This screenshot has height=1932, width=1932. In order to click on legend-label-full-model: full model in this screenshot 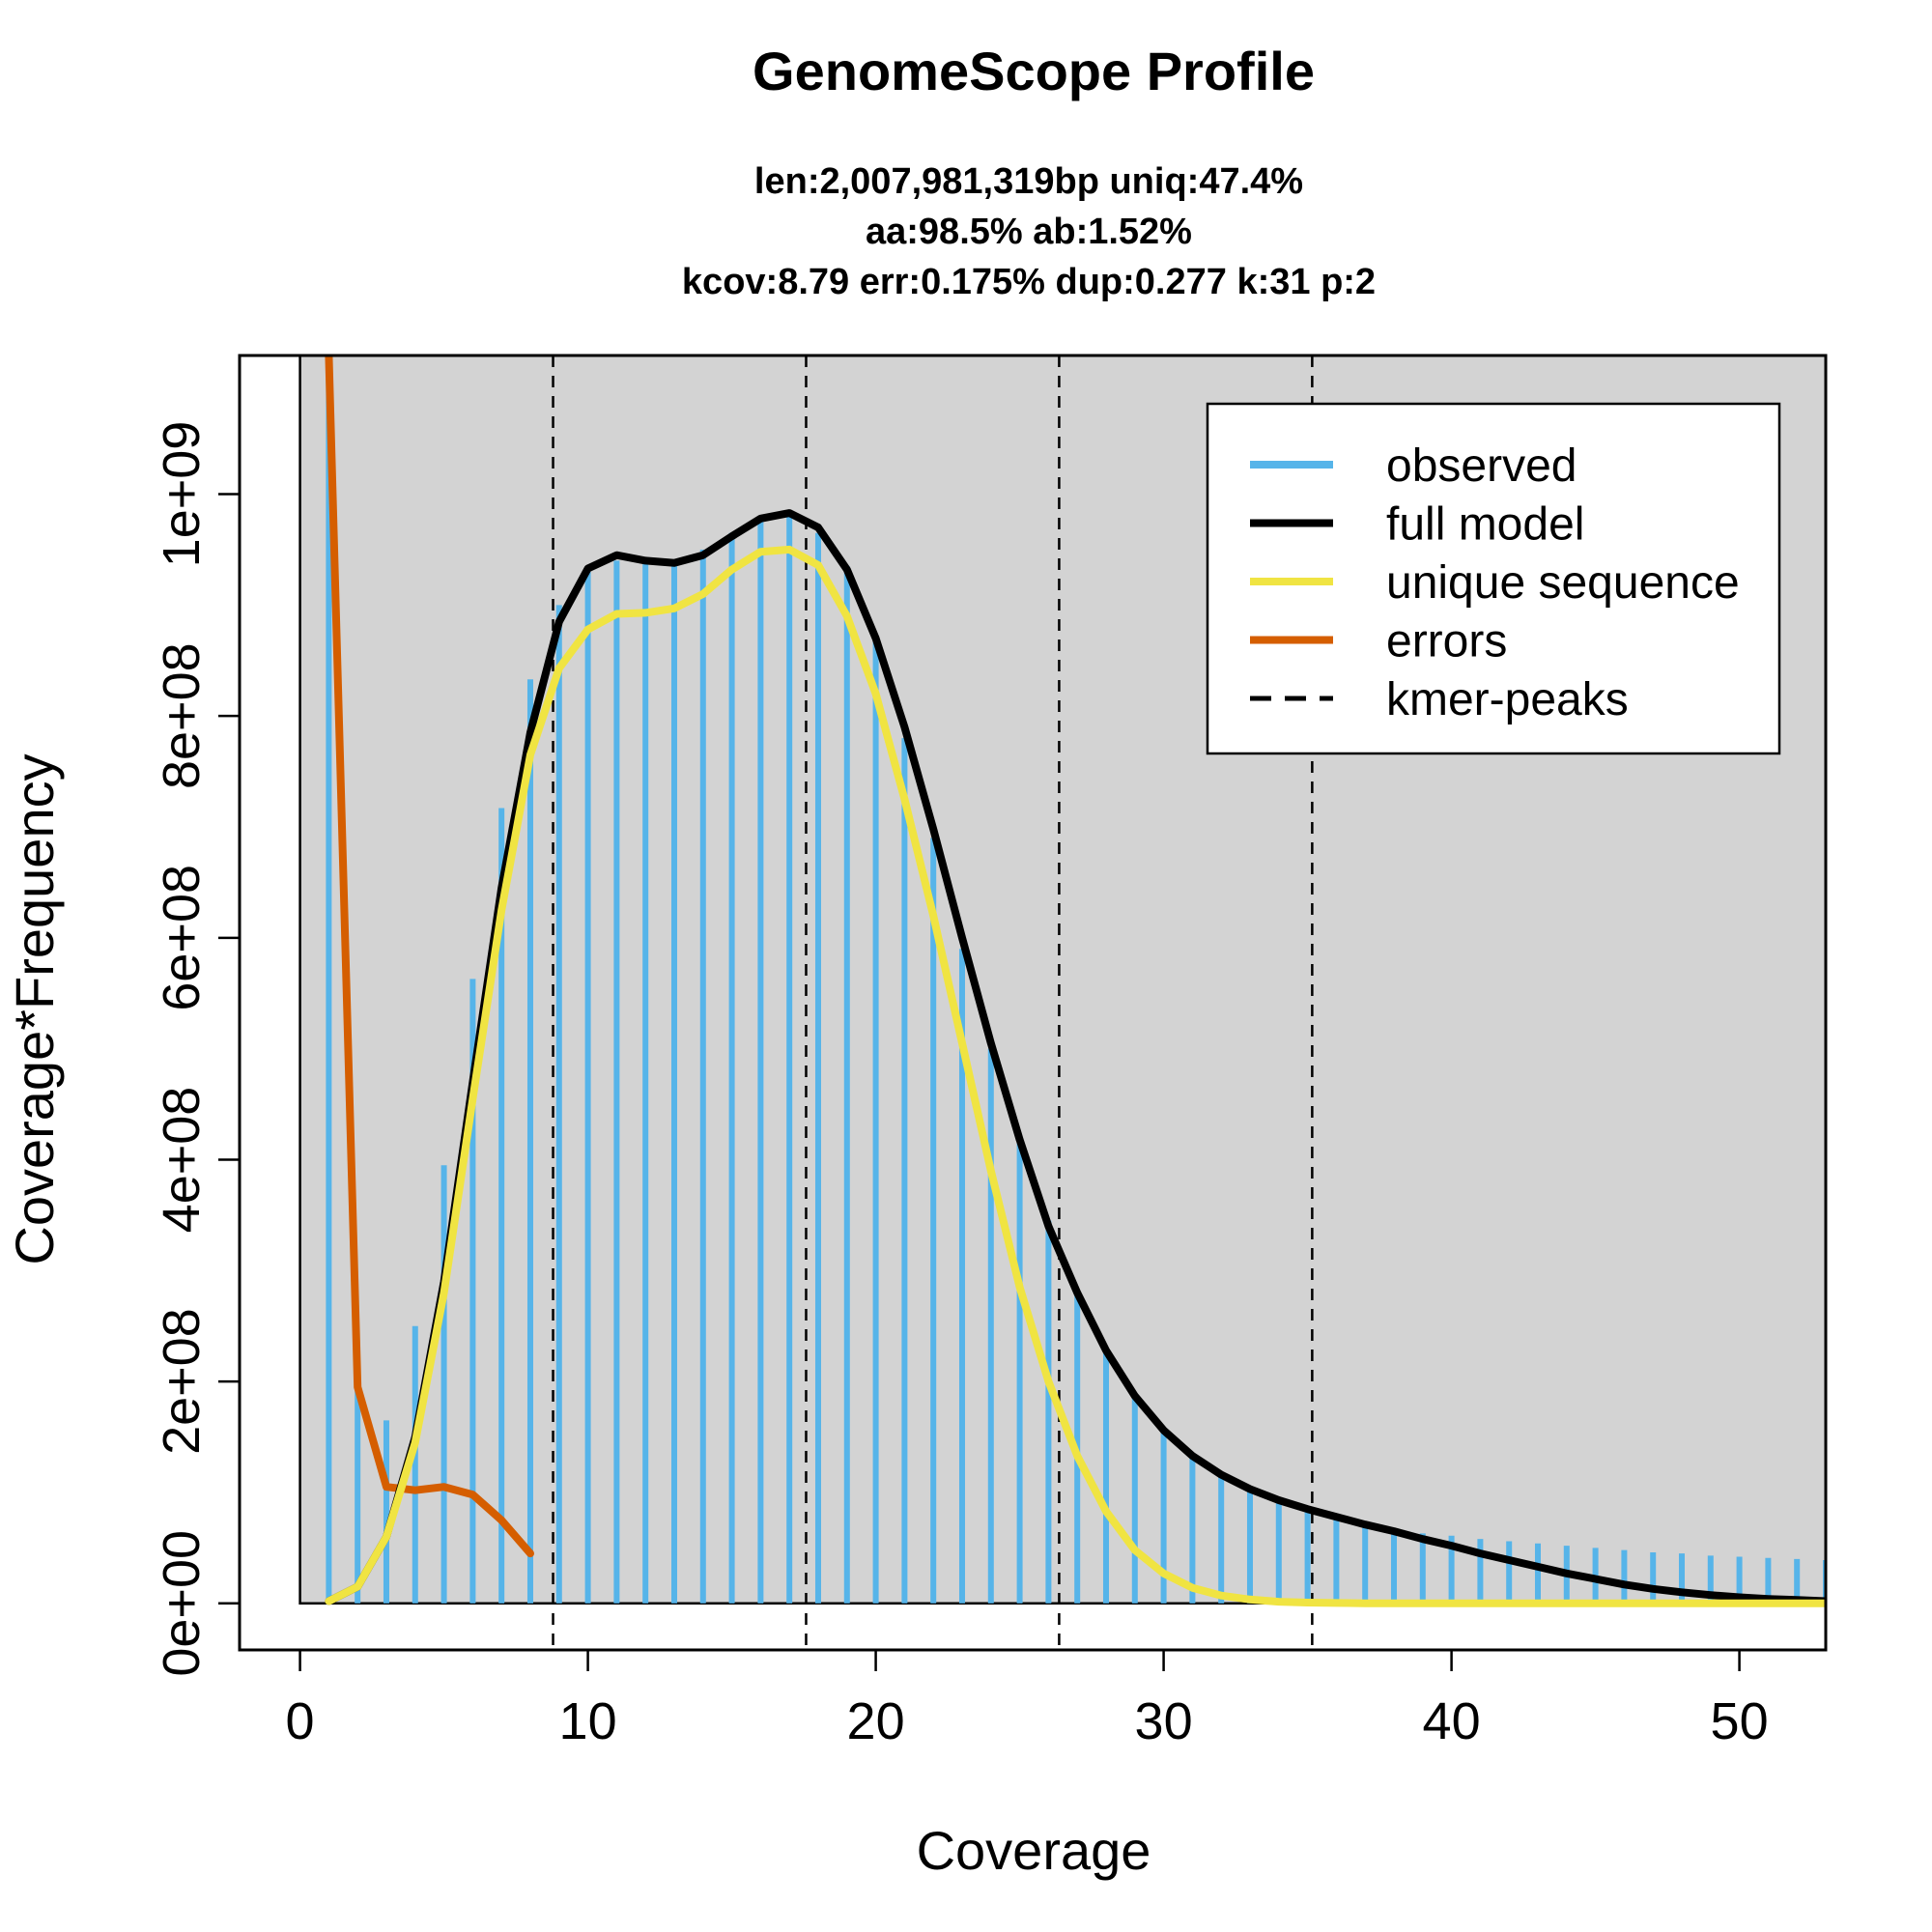, I will do `click(1485, 525)`.